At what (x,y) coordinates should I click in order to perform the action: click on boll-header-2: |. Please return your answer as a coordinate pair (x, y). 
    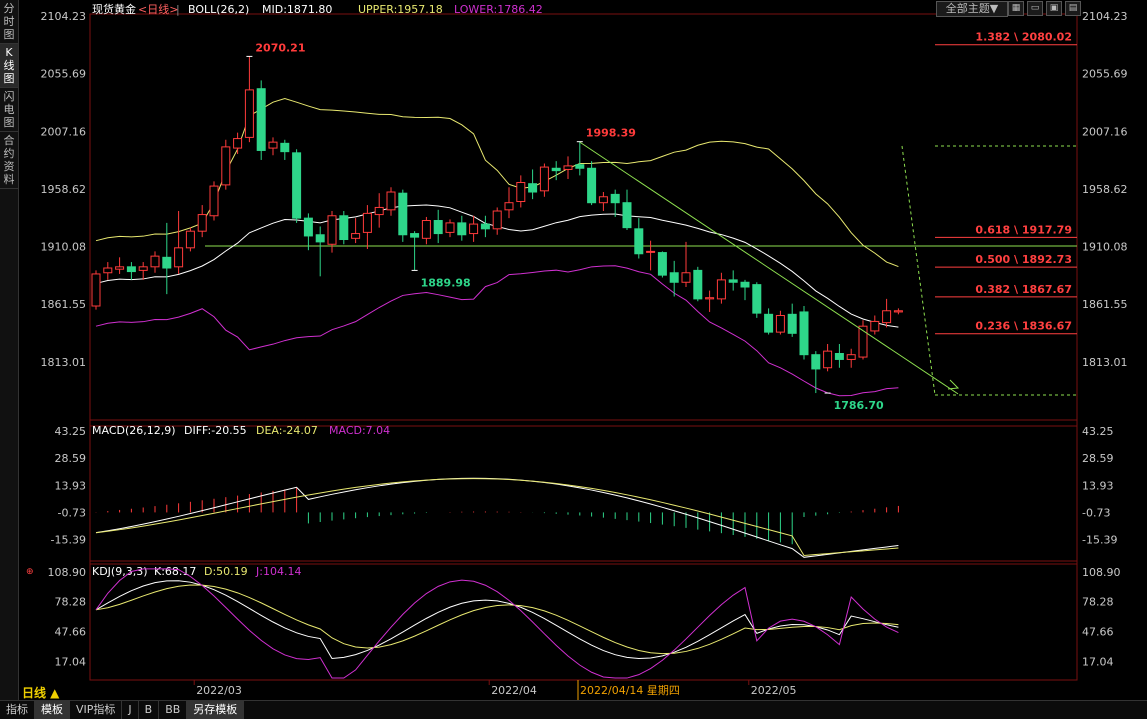
    Looking at the image, I should click on (178, 9).